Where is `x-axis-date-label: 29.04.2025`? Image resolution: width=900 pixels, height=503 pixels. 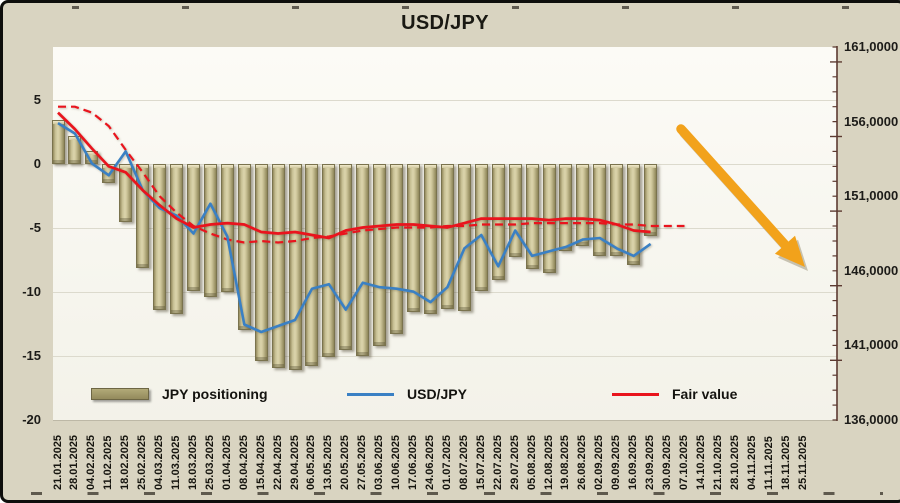
x-axis-date-label: 29.04.2025 is located at coordinates (294, 462).